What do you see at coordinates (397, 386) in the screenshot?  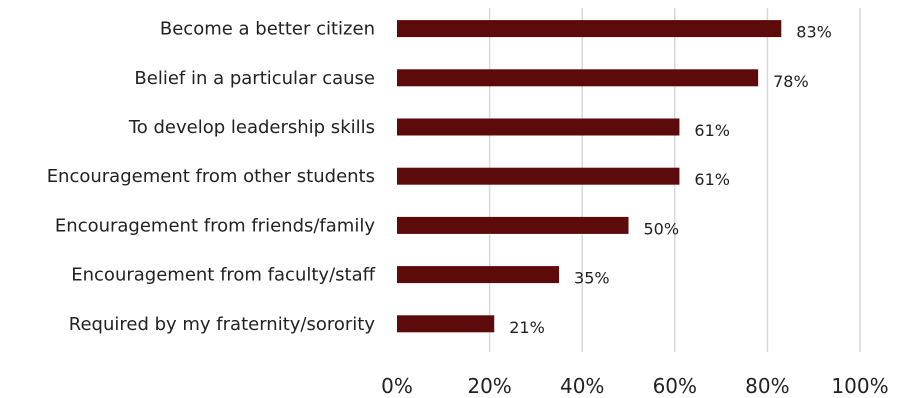 I see `x-tick-label-0: 0%` at bounding box center [397, 386].